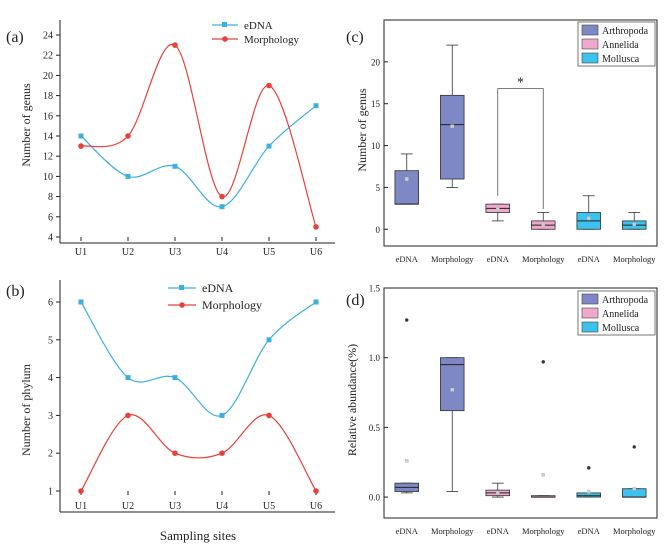 The height and width of the screenshot is (556, 669). What do you see at coordinates (590, 44) in the screenshot?
I see `legend-c-annelida-swatch` at bounding box center [590, 44].